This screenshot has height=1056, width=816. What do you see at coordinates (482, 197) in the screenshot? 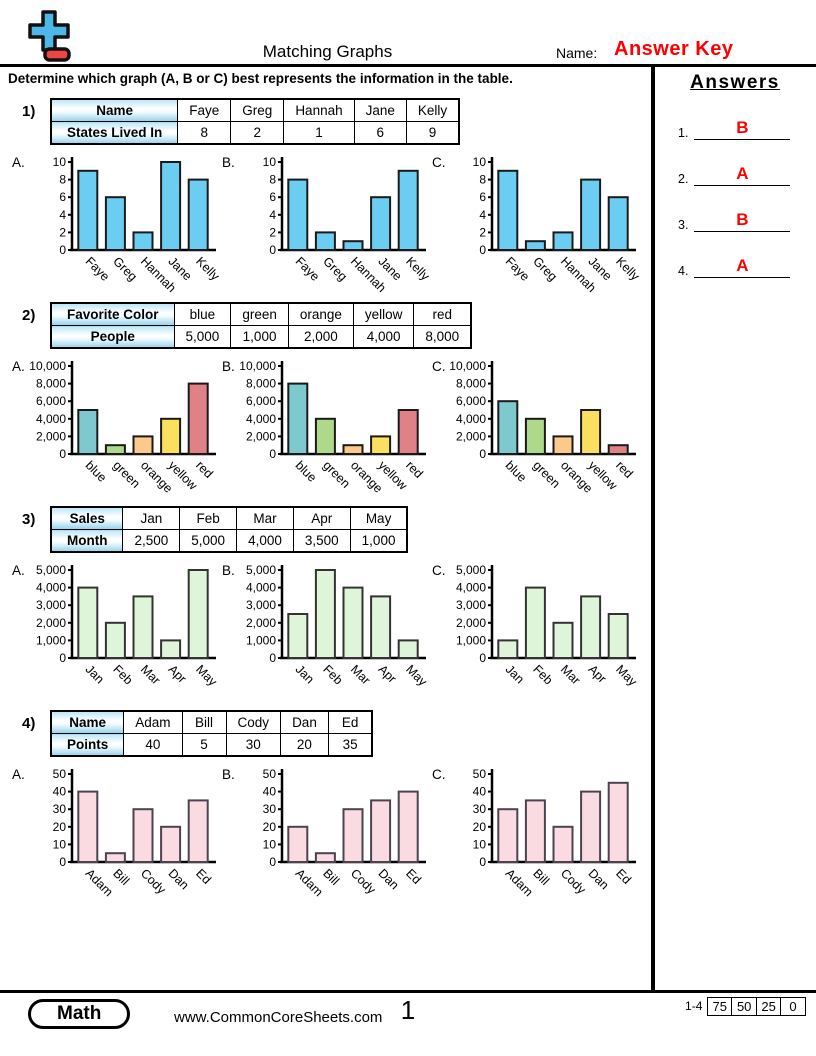
I see `svg-text: 6` at bounding box center [482, 197].